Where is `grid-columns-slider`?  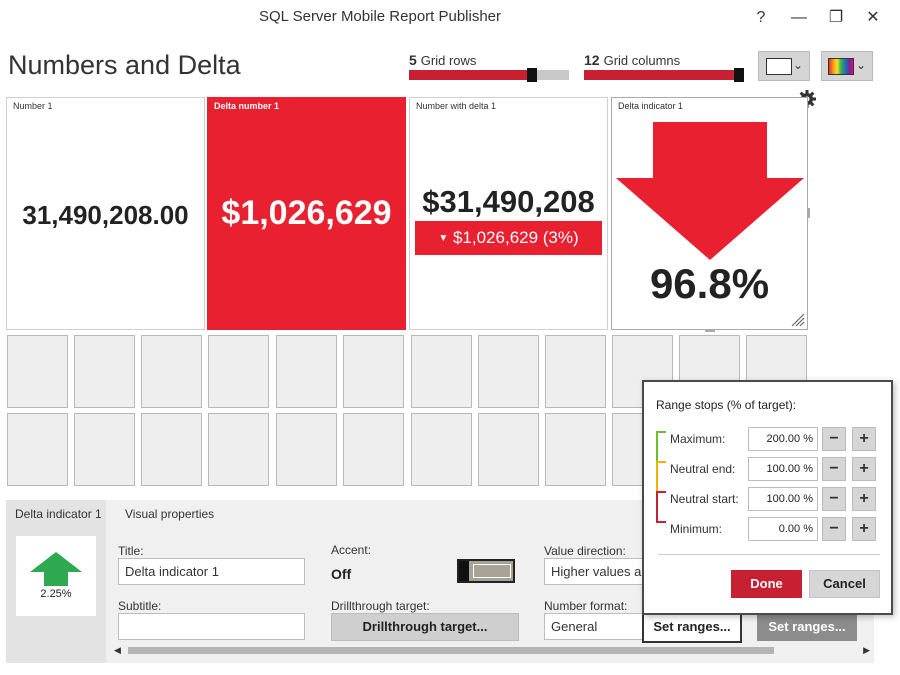
grid-columns-slider is located at coordinates (664, 75).